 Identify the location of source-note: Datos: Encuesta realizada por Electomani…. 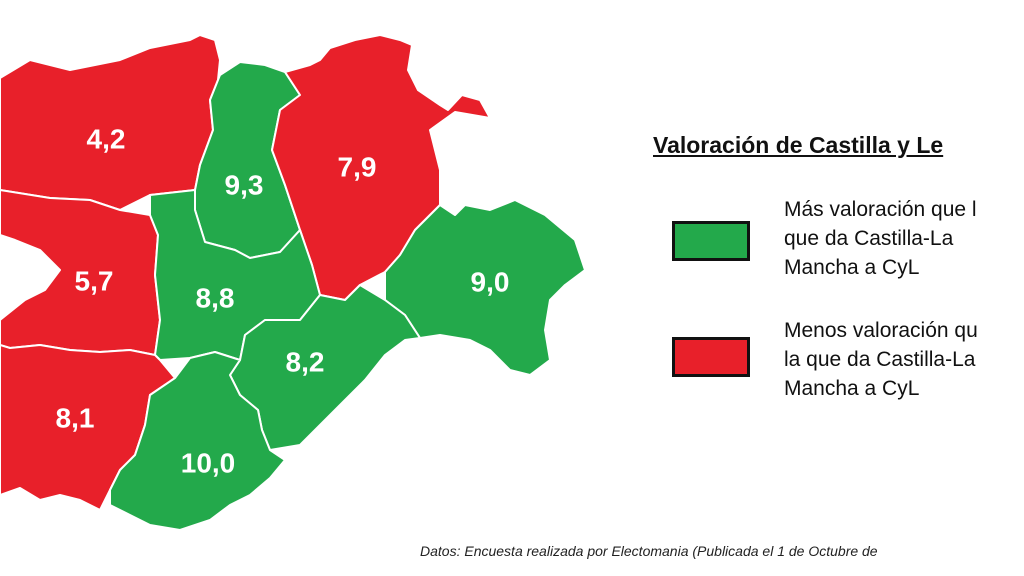
(649, 551).